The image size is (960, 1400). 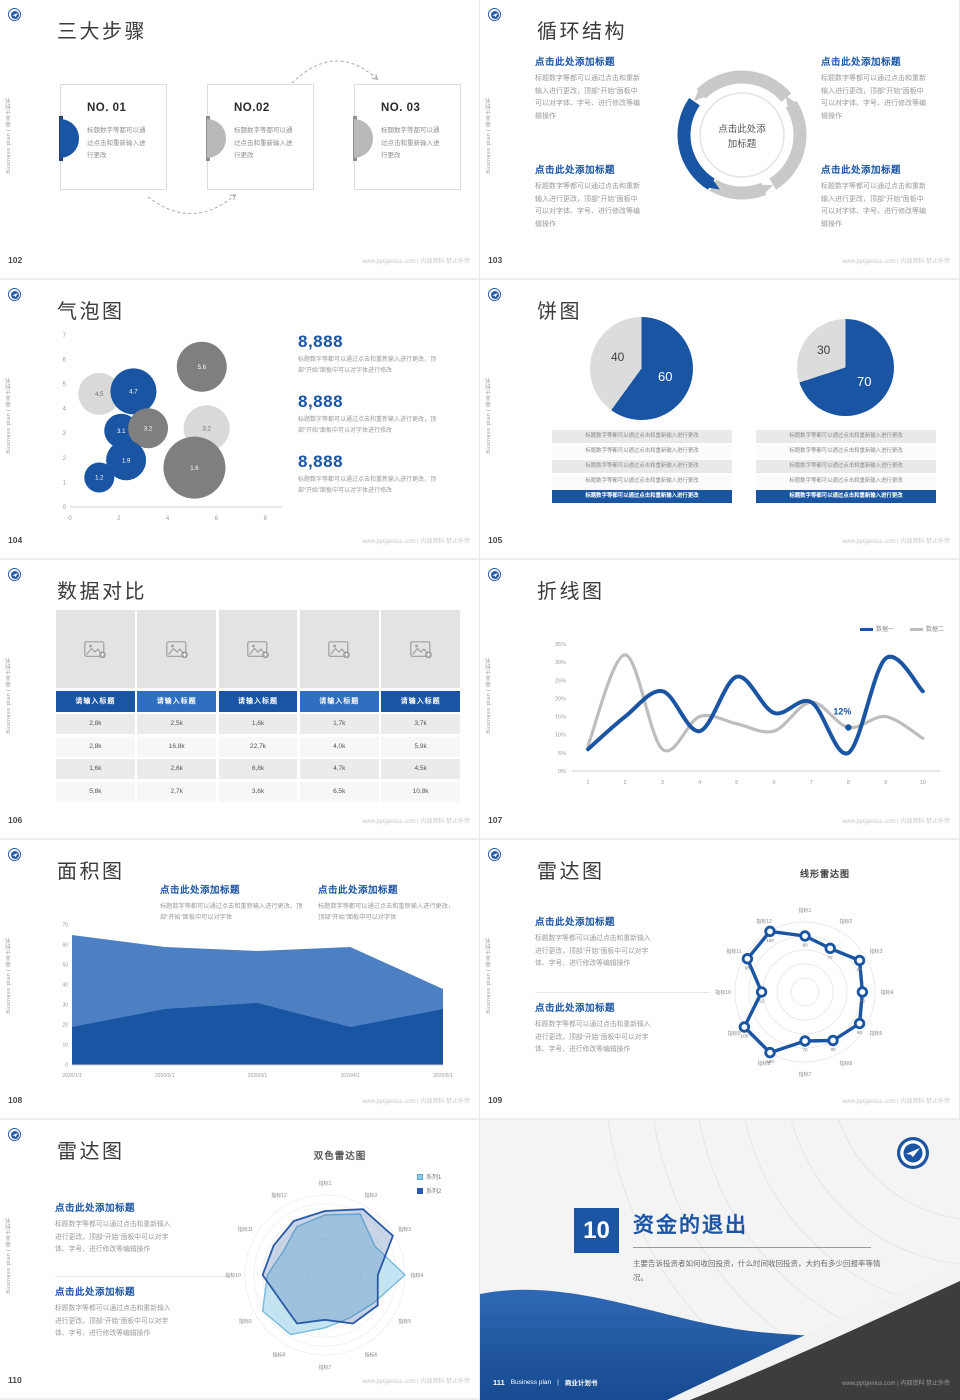 What do you see at coordinates (91, 872) in the screenshot?
I see `page-title: 面积图` at bounding box center [91, 872].